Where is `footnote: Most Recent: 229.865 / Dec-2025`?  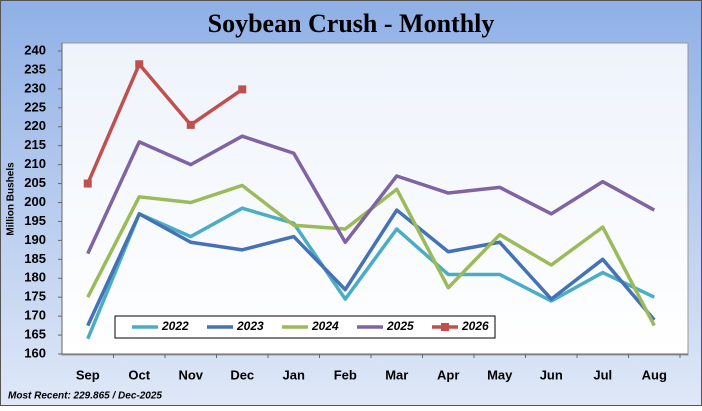
footnote: Most Recent: 229.865 / Dec-2025 is located at coordinates (85, 396).